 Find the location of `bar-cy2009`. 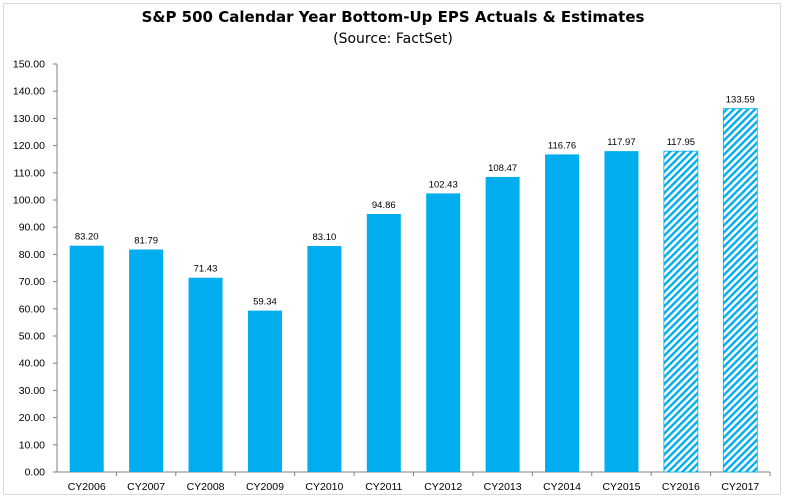

bar-cy2009 is located at coordinates (264, 391).